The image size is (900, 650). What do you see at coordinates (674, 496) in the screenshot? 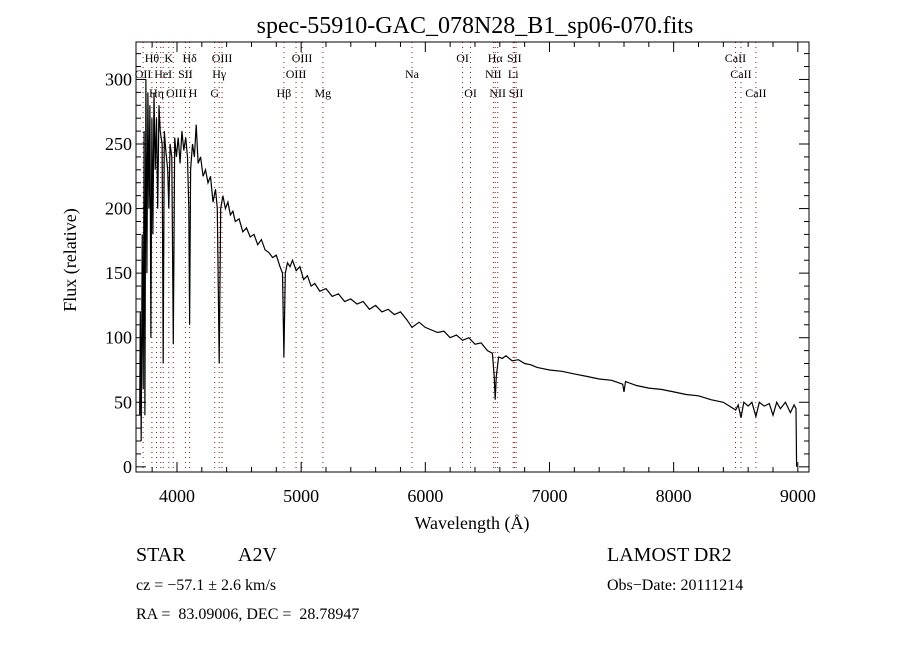
I see `x-tick-label: 8000` at bounding box center [674, 496].